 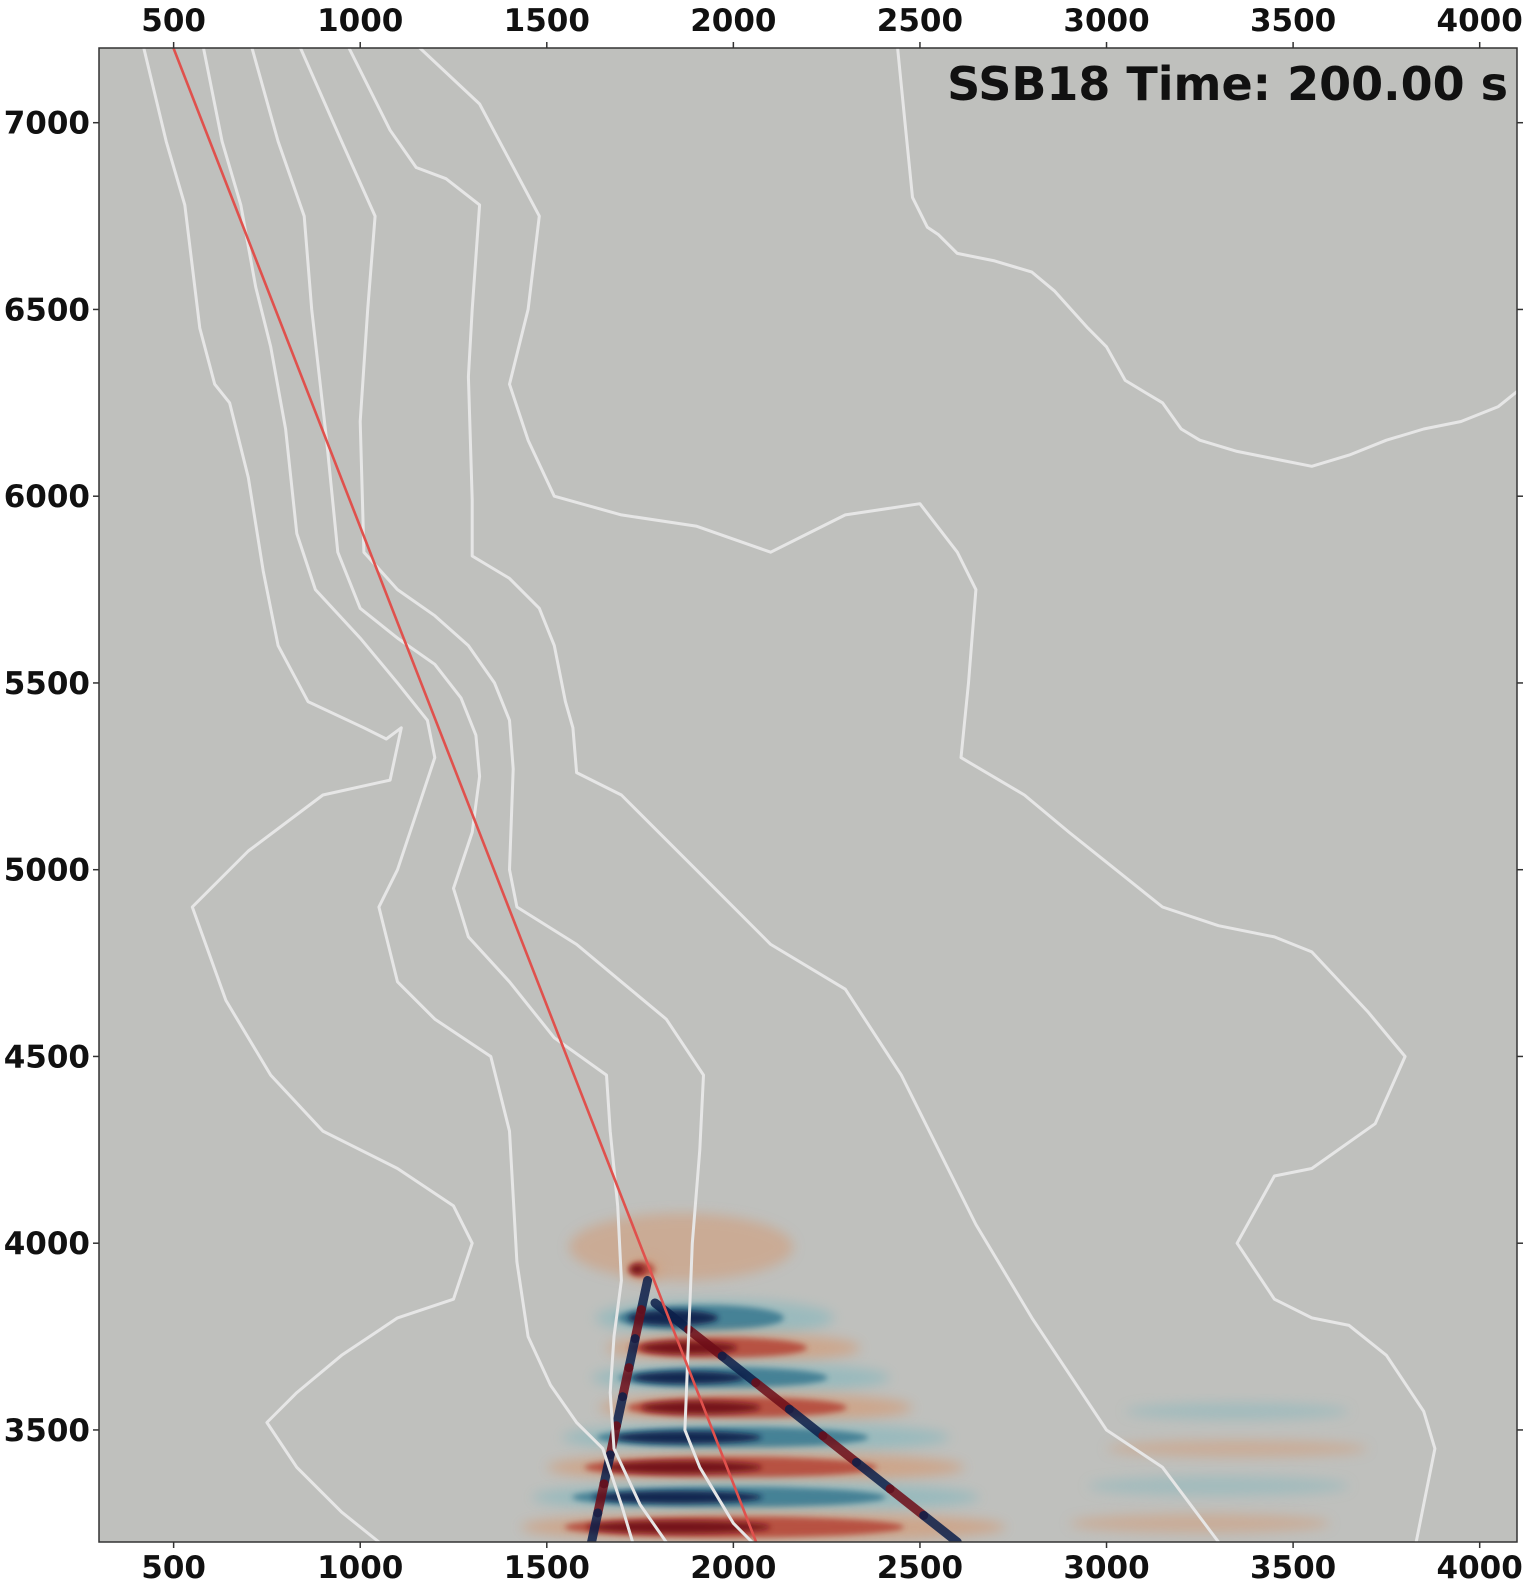 I want to click on x-tick-label-bottom: 1000, so click(x=360, y=1568).